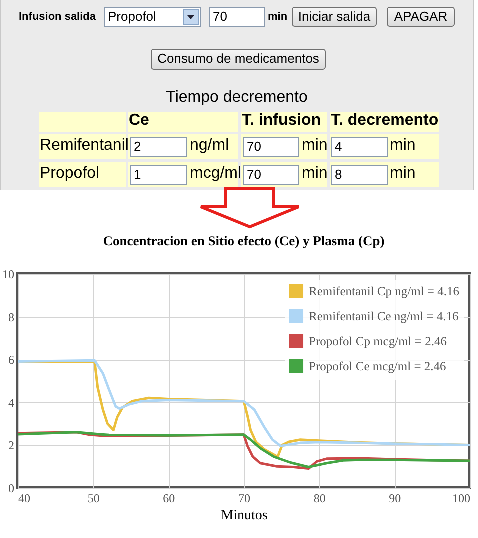 The image size is (478, 538). What do you see at coordinates (139, 121) in the screenshot?
I see `text: Ce` at bounding box center [139, 121].